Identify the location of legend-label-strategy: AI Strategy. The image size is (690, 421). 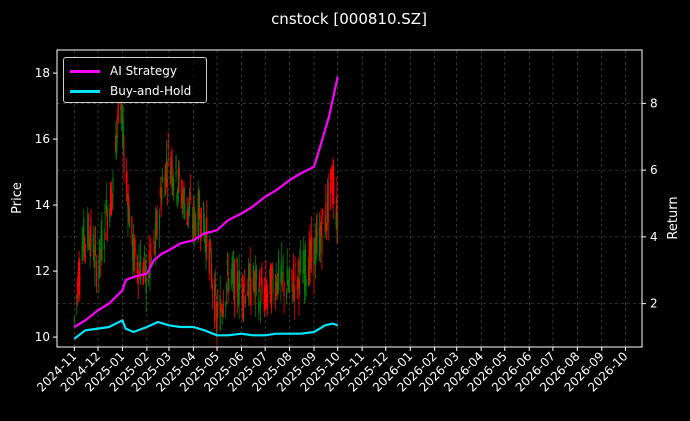
(143, 71).